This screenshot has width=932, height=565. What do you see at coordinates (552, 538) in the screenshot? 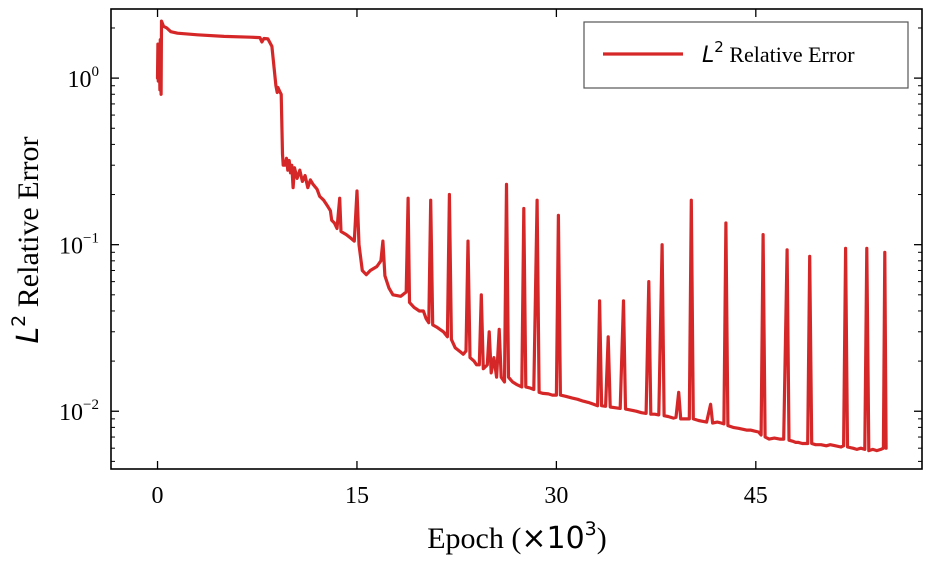
I see `x-axis-title-multiplier: ×10` at bounding box center [552, 538].